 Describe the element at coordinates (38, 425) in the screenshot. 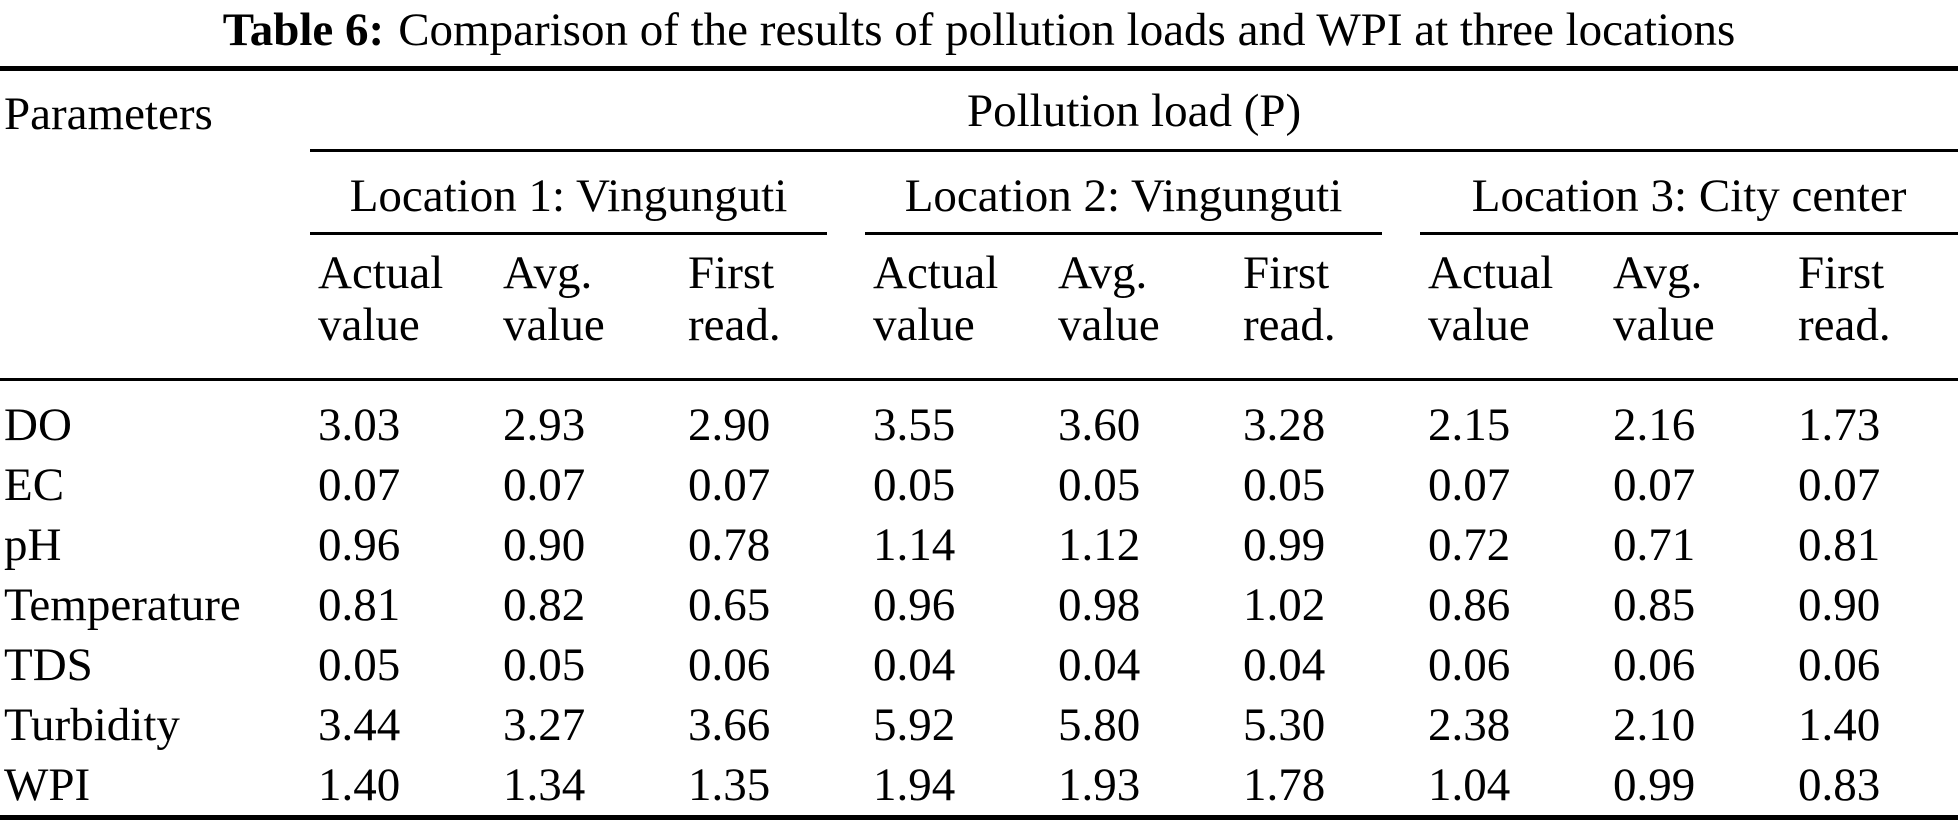

I see `row-param-label: DO` at that location.